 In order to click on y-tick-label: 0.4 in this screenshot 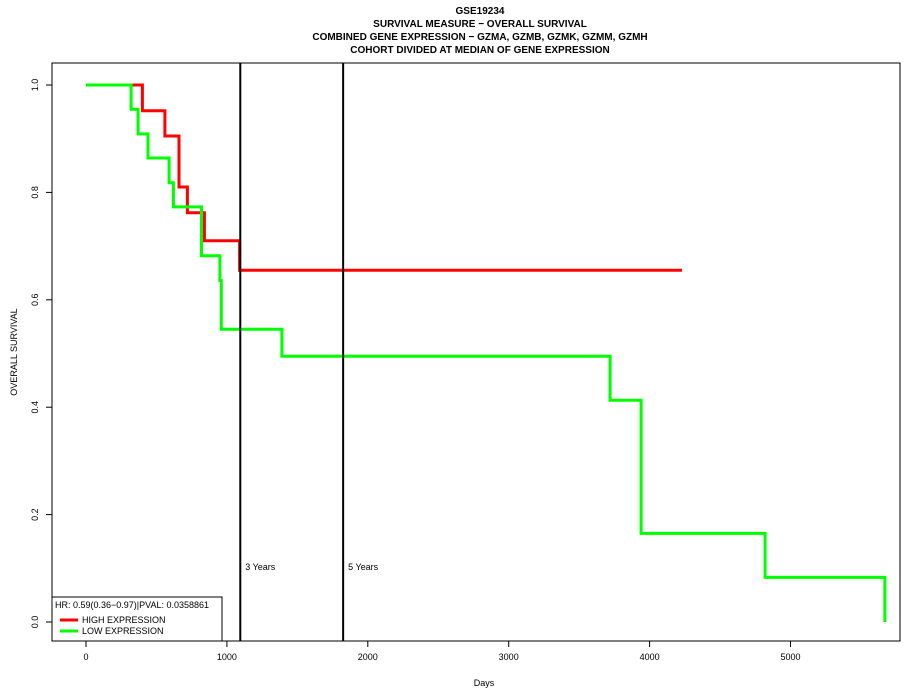, I will do `click(35, 407)`.